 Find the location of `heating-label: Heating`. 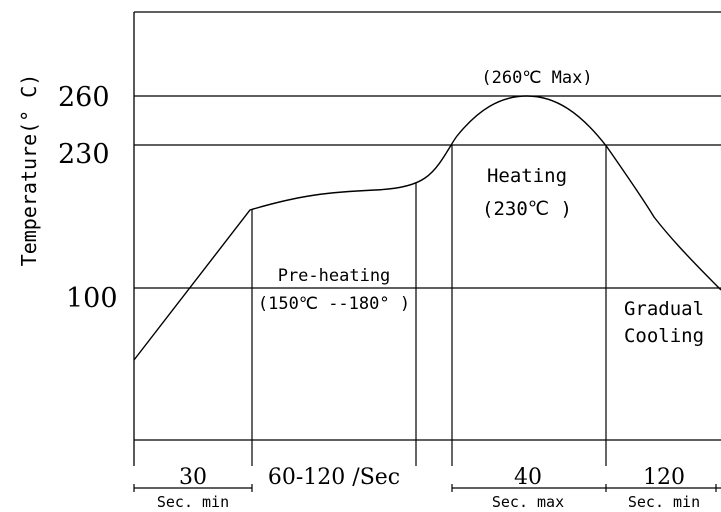

heating-label: Heating is located at coordinates (527, 176).